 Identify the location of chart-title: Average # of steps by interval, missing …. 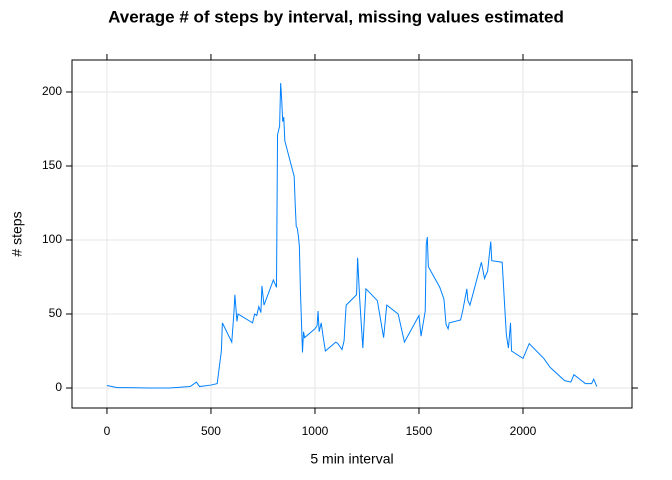
(336, 16).